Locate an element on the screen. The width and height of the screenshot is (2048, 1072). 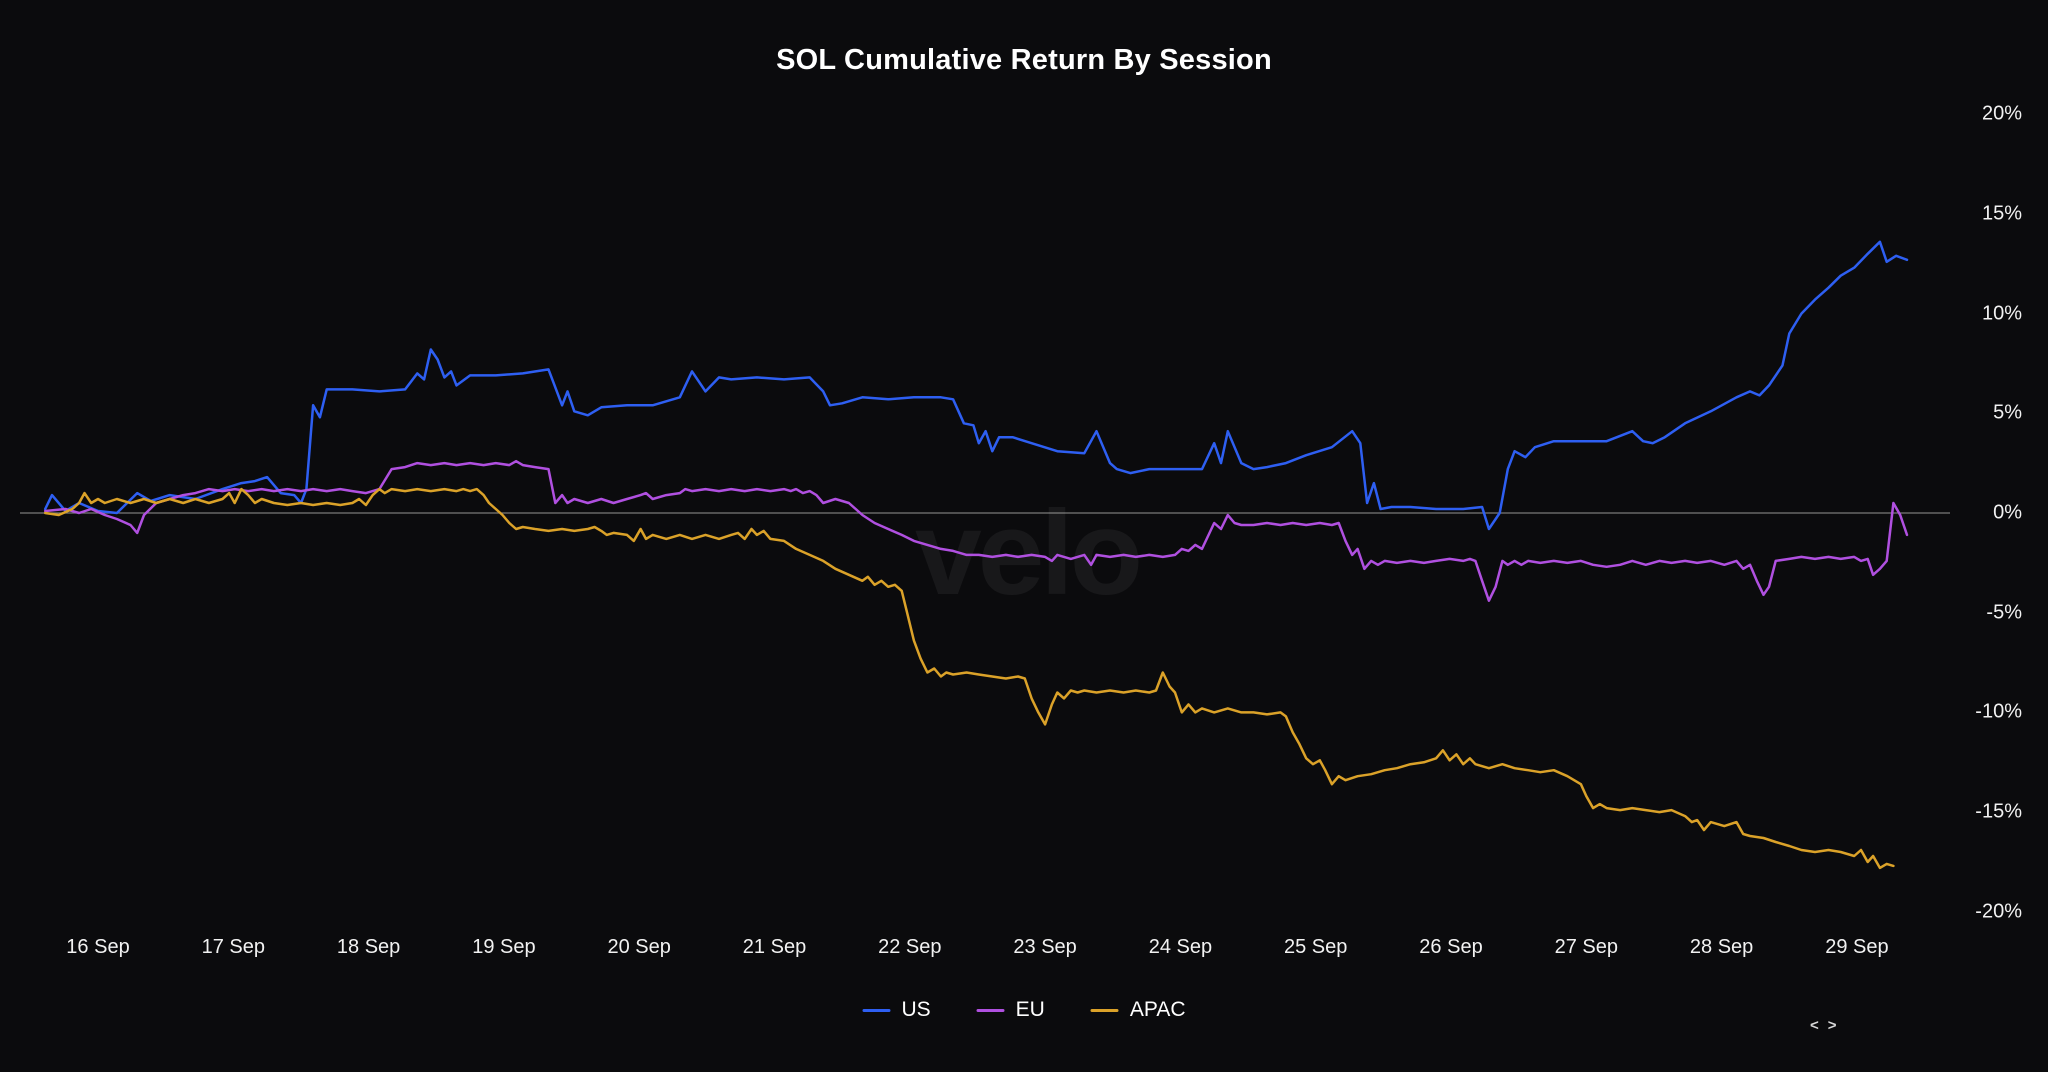
legend-label-apac: APAC is located at coordinates (1157, 1009).